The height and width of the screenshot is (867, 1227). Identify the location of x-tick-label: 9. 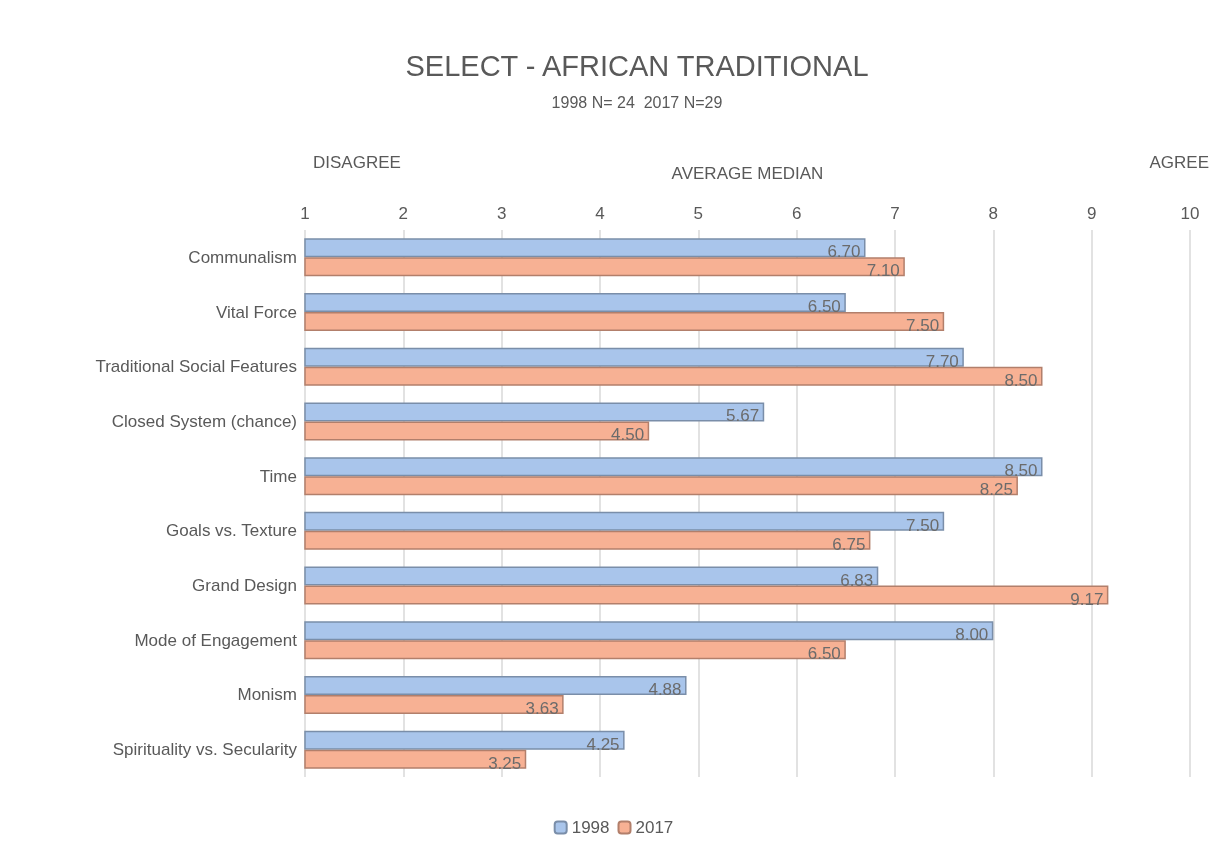
(1091, 213).